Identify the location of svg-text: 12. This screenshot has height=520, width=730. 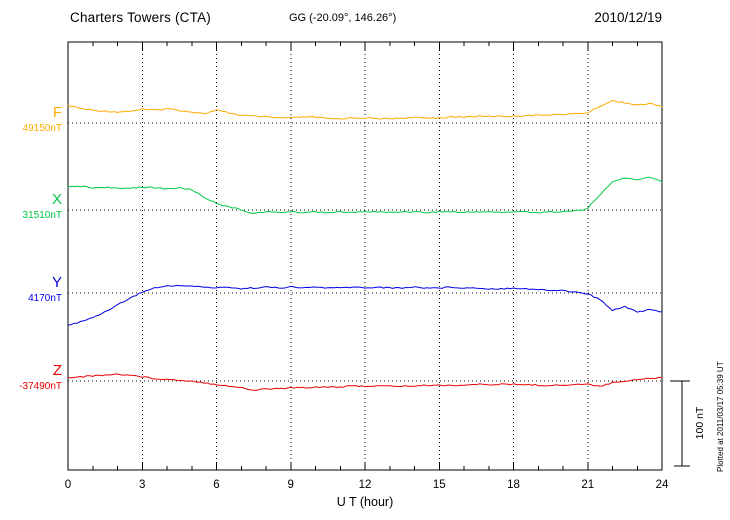
(365, 485).